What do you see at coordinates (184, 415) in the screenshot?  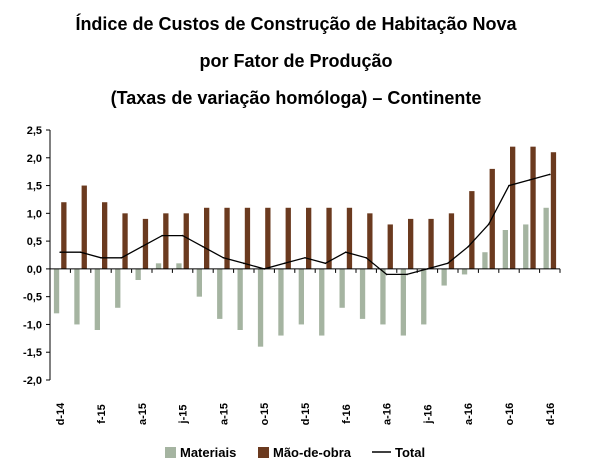 I see `x-tick-label: j-15` at bounding box center [184, 415].